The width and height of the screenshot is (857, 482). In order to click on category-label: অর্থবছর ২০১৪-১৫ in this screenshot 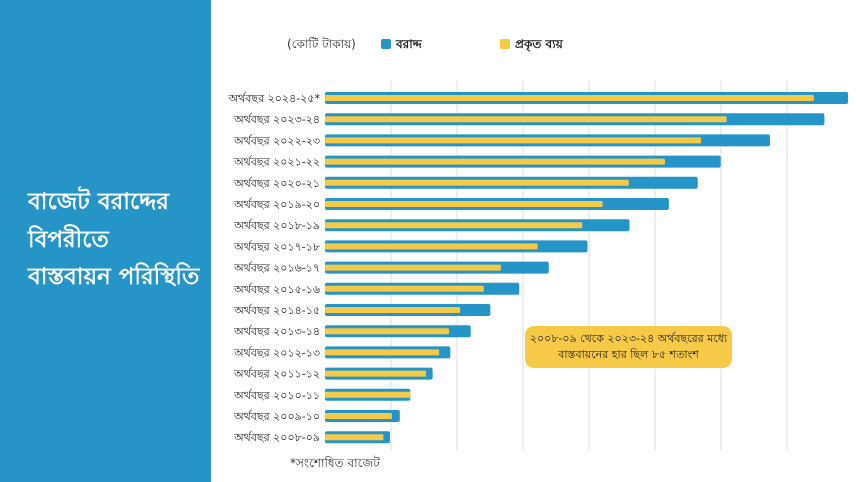, I will do `click(276, 310)`.